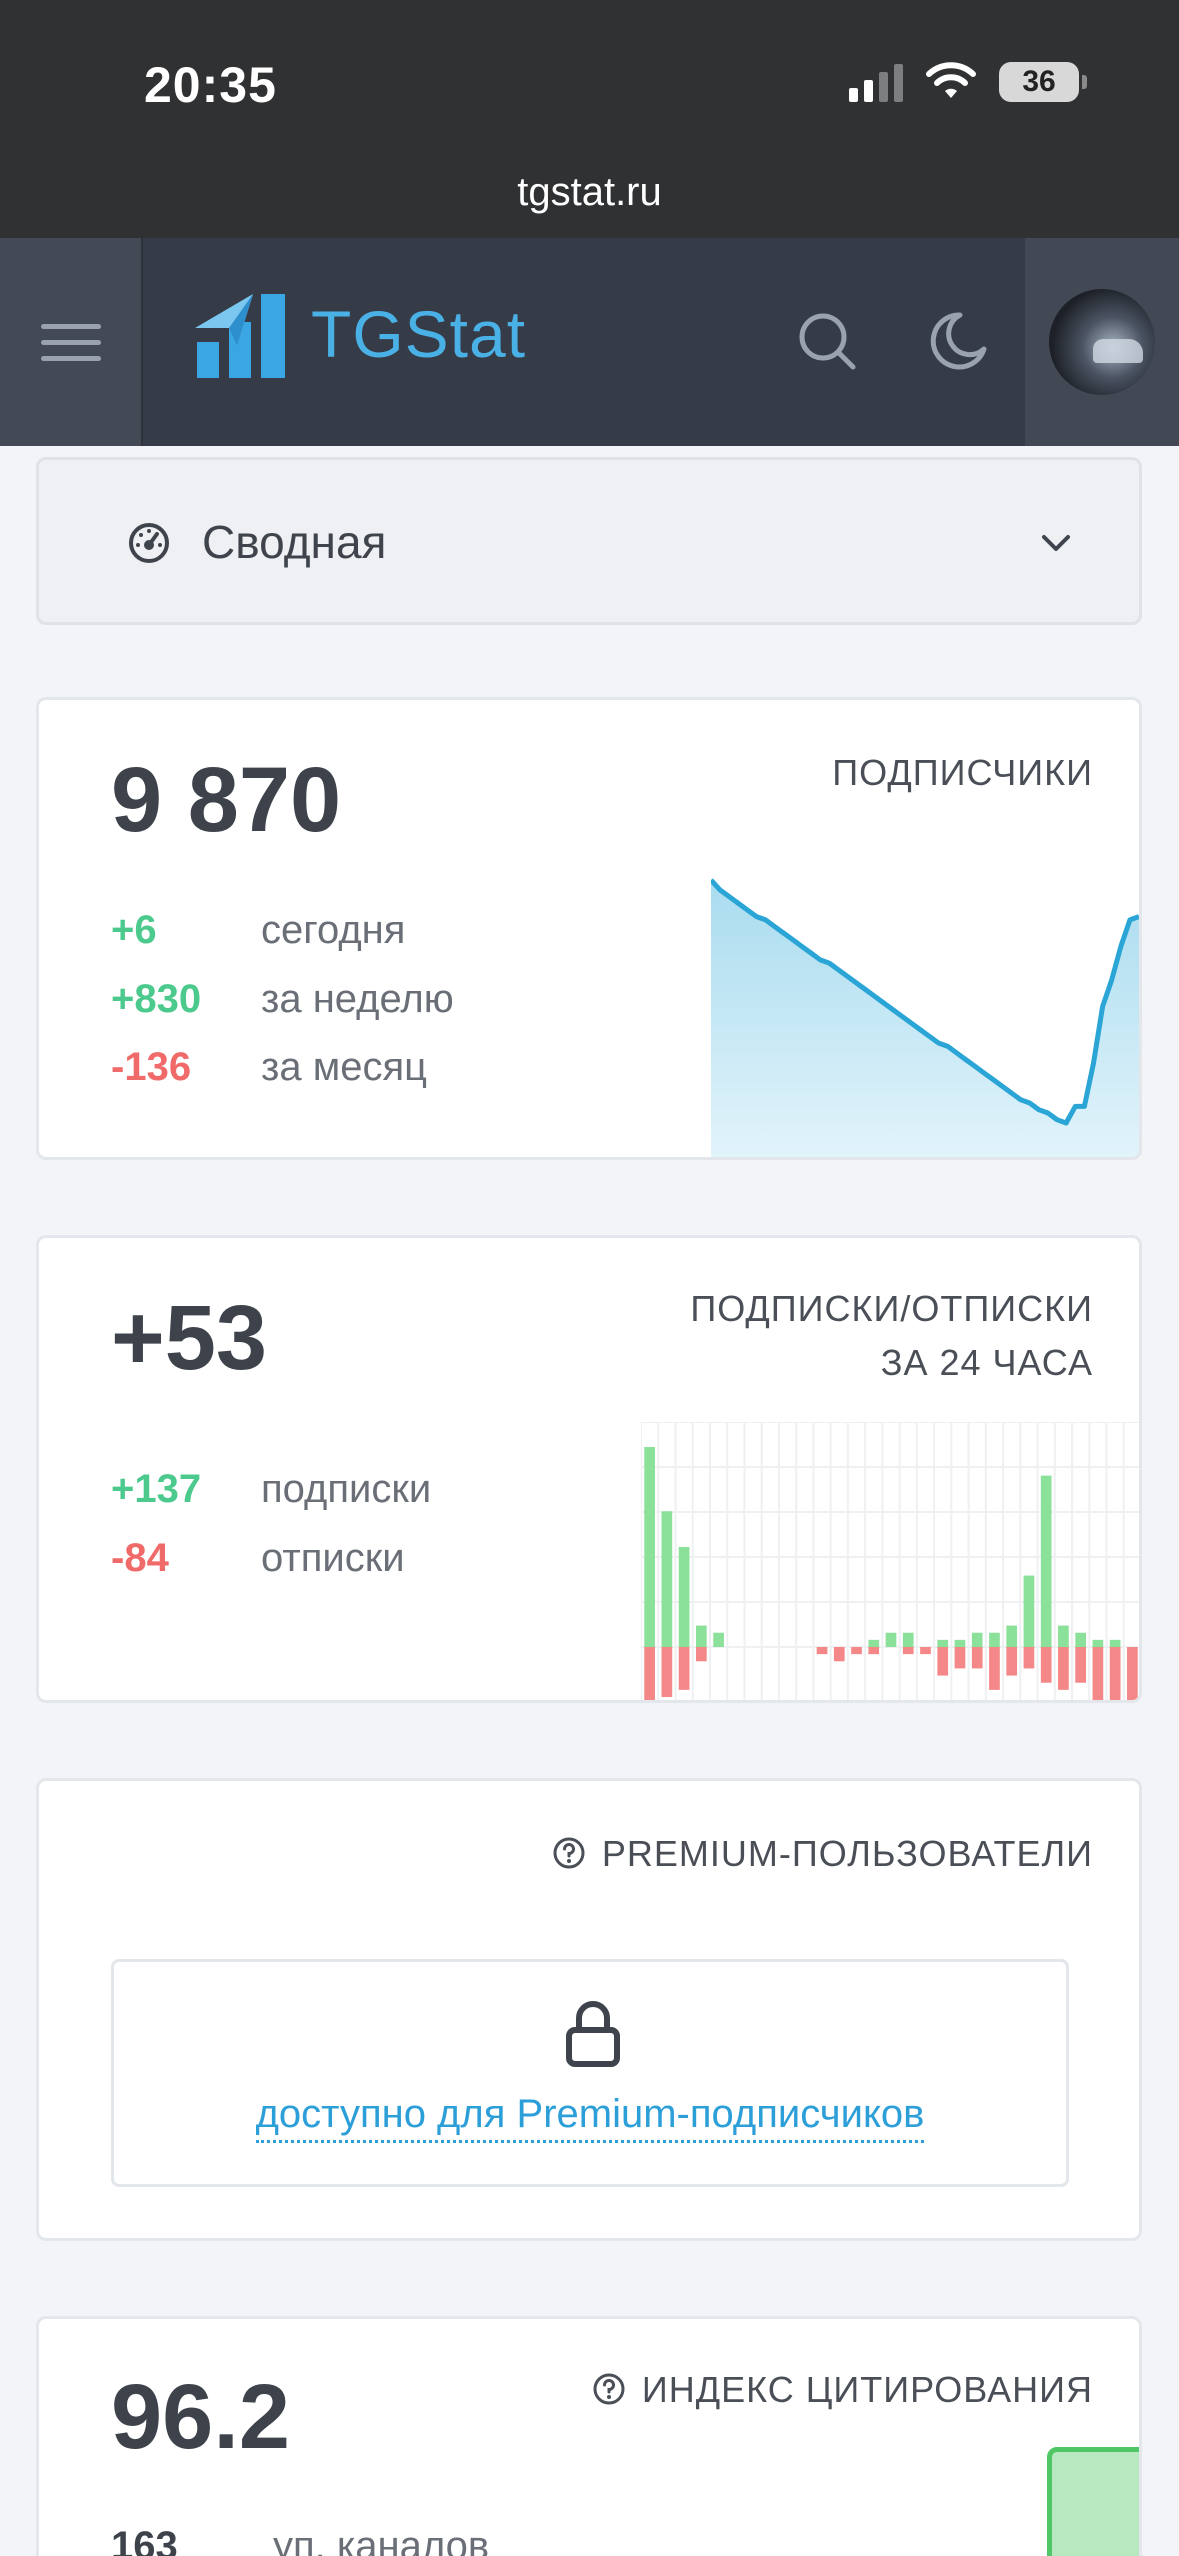 This screenshot has height=2556, width=1179. Describe the element at coordinates (294, 542) in the screenshot. I see `dropdown-label: Сводная` at that location.